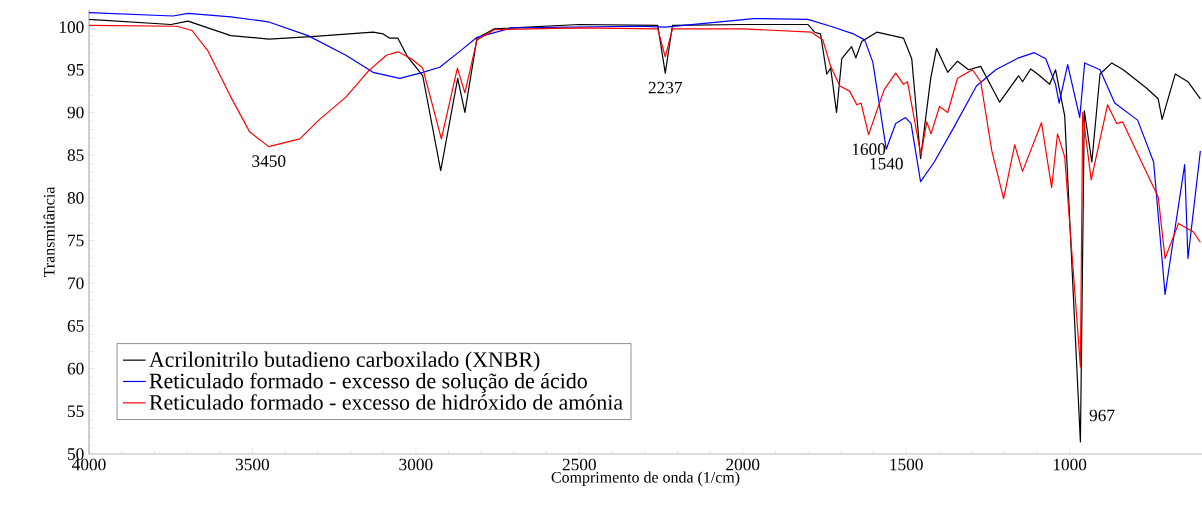  I want to click on x-tick-label: 2500, so click(579, 464).